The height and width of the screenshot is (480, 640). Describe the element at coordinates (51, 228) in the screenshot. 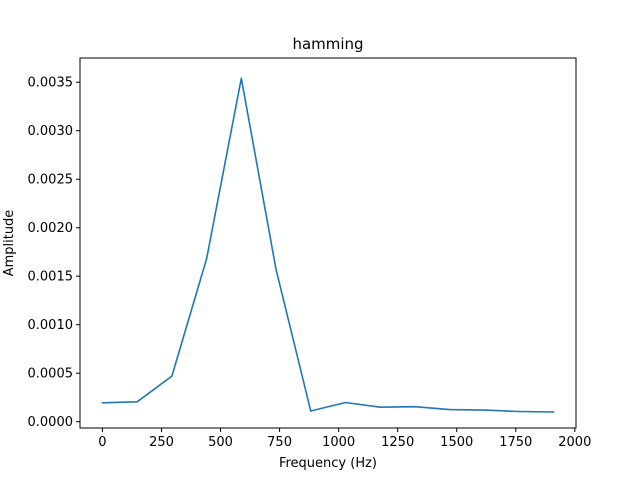

I see `y-tick-label: 0.0020` at that location.